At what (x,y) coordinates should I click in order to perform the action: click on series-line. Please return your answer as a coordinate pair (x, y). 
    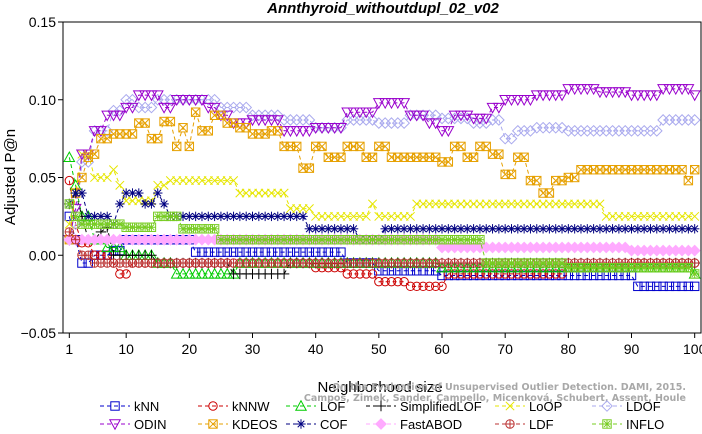
    Looking at the image, I should click on (381, 189).